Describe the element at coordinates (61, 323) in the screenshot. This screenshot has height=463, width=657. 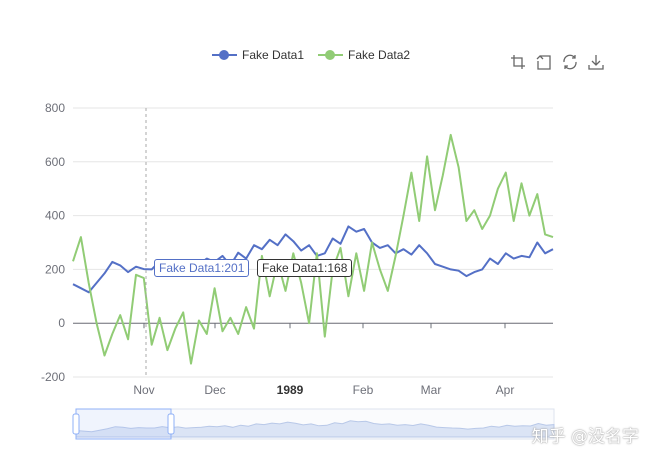
I see `y-tick-label: 0` at that location.